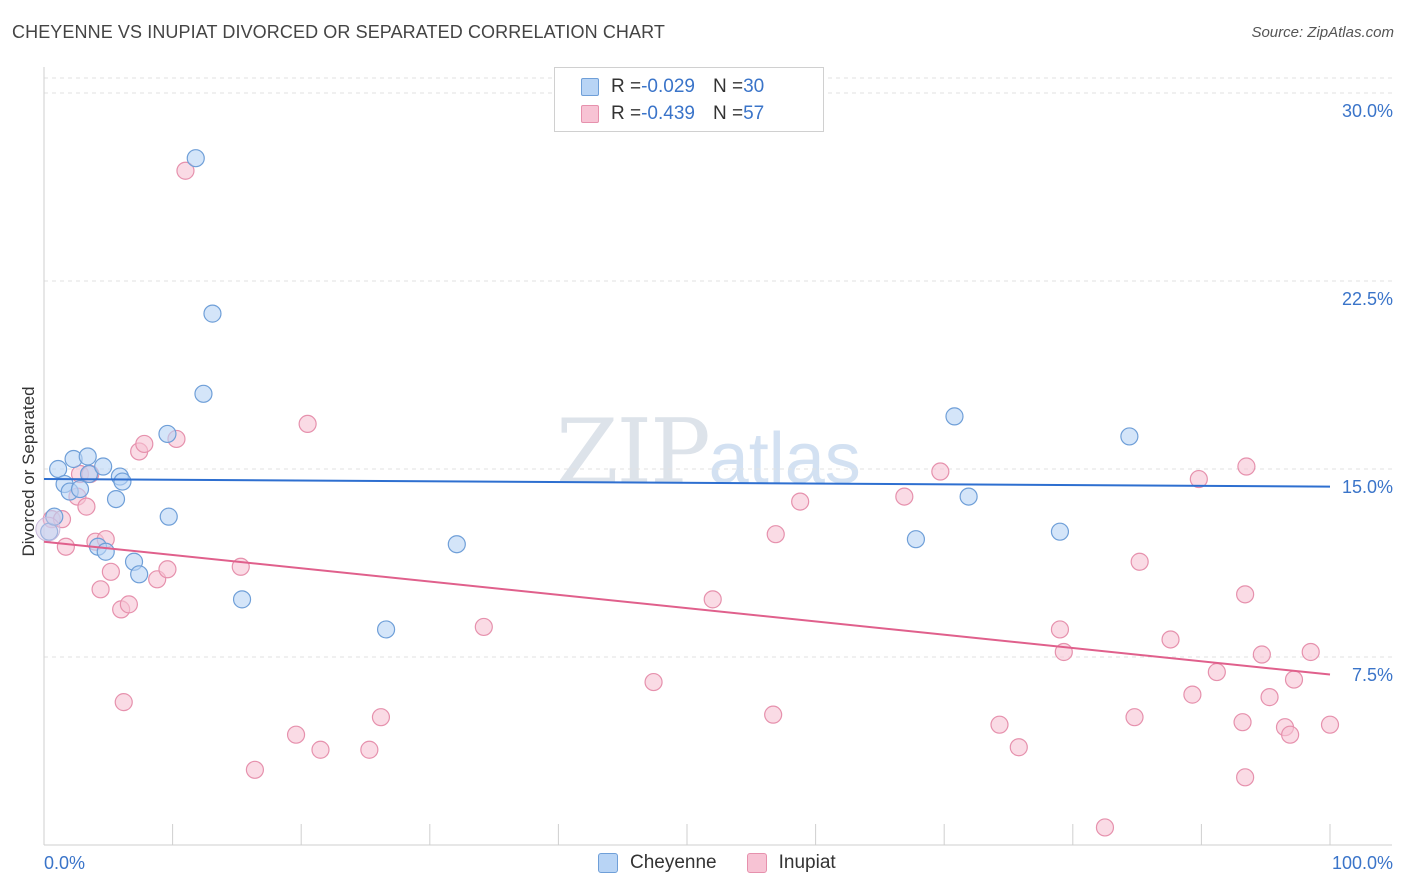  I want to click on source-label: Source: ZipAtlas.com, so click(1322, 32).